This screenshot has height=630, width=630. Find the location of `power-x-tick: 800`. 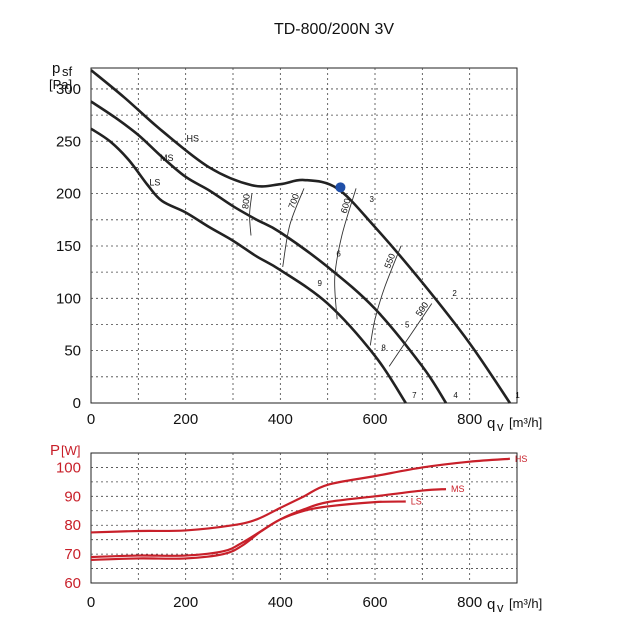

power-x-tick: 800 is located at coordinates (469, 602).